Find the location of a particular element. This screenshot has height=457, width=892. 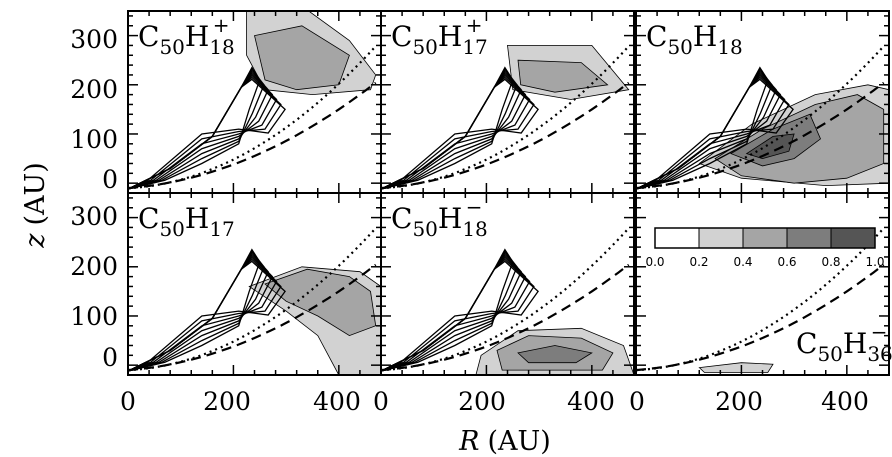

panel-6: C50H36− is located at coordinates (763, 284).